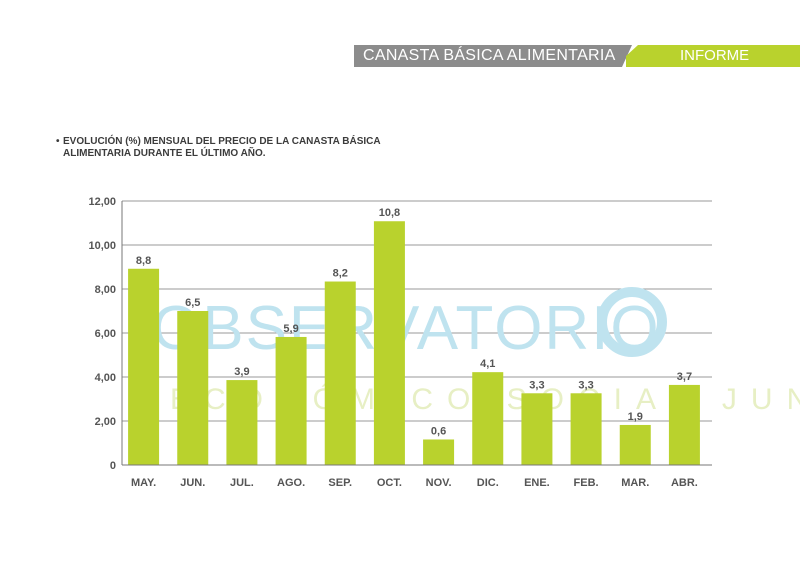  What do you see at coordinates (488, 483) in the screenshot?
I see `x-tick-label: DIC.` at bounding box center [488, 483].